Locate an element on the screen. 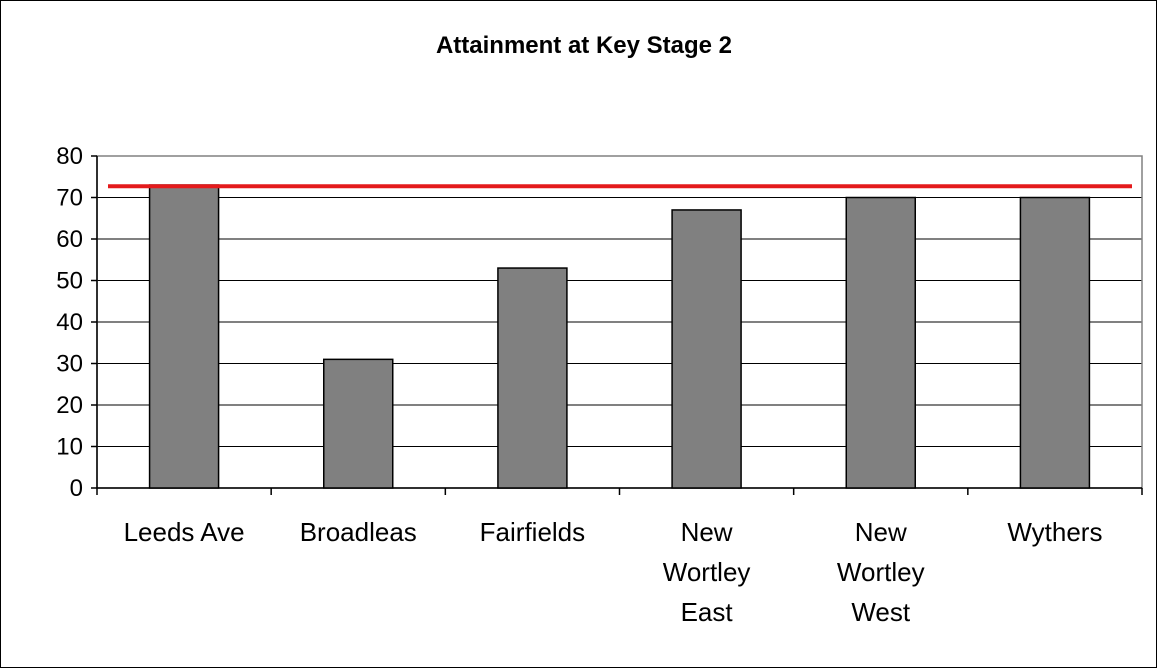 This screenshot has height=669, width=1157. x-tick-label-line: West is located at coordinates (881, 612).